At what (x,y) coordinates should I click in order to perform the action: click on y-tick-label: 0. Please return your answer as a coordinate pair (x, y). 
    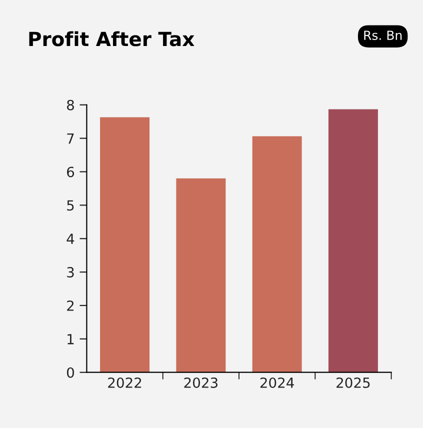
    Looking at the image, I should click on (70, 372).